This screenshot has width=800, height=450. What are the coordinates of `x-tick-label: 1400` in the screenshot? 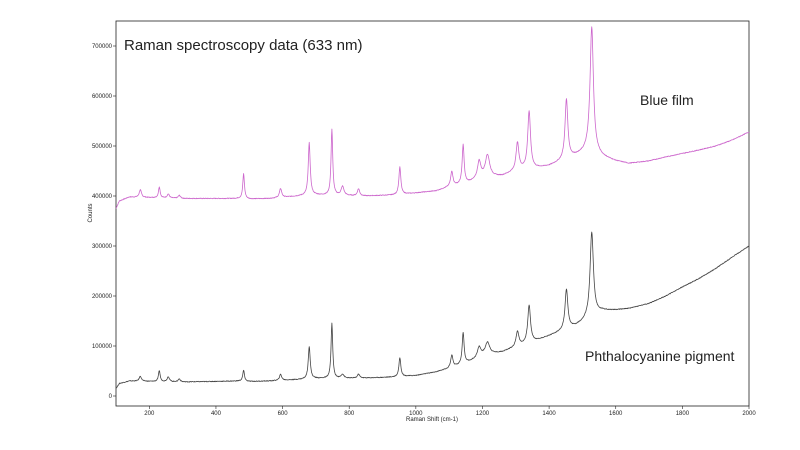 It's located at (549, 414).